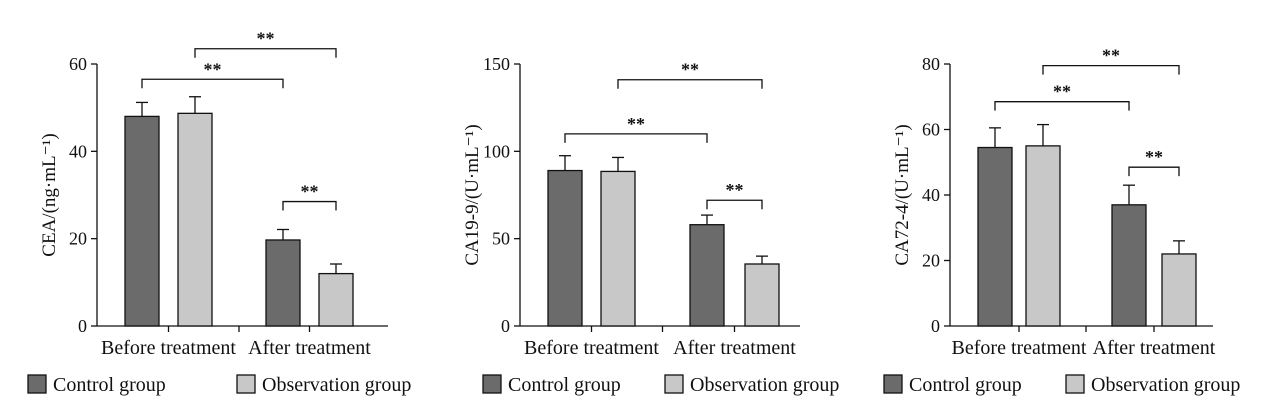  Describe the element at coordinates (931, 64) in the screenshot. I see `y-tick-label: 80` at that location.